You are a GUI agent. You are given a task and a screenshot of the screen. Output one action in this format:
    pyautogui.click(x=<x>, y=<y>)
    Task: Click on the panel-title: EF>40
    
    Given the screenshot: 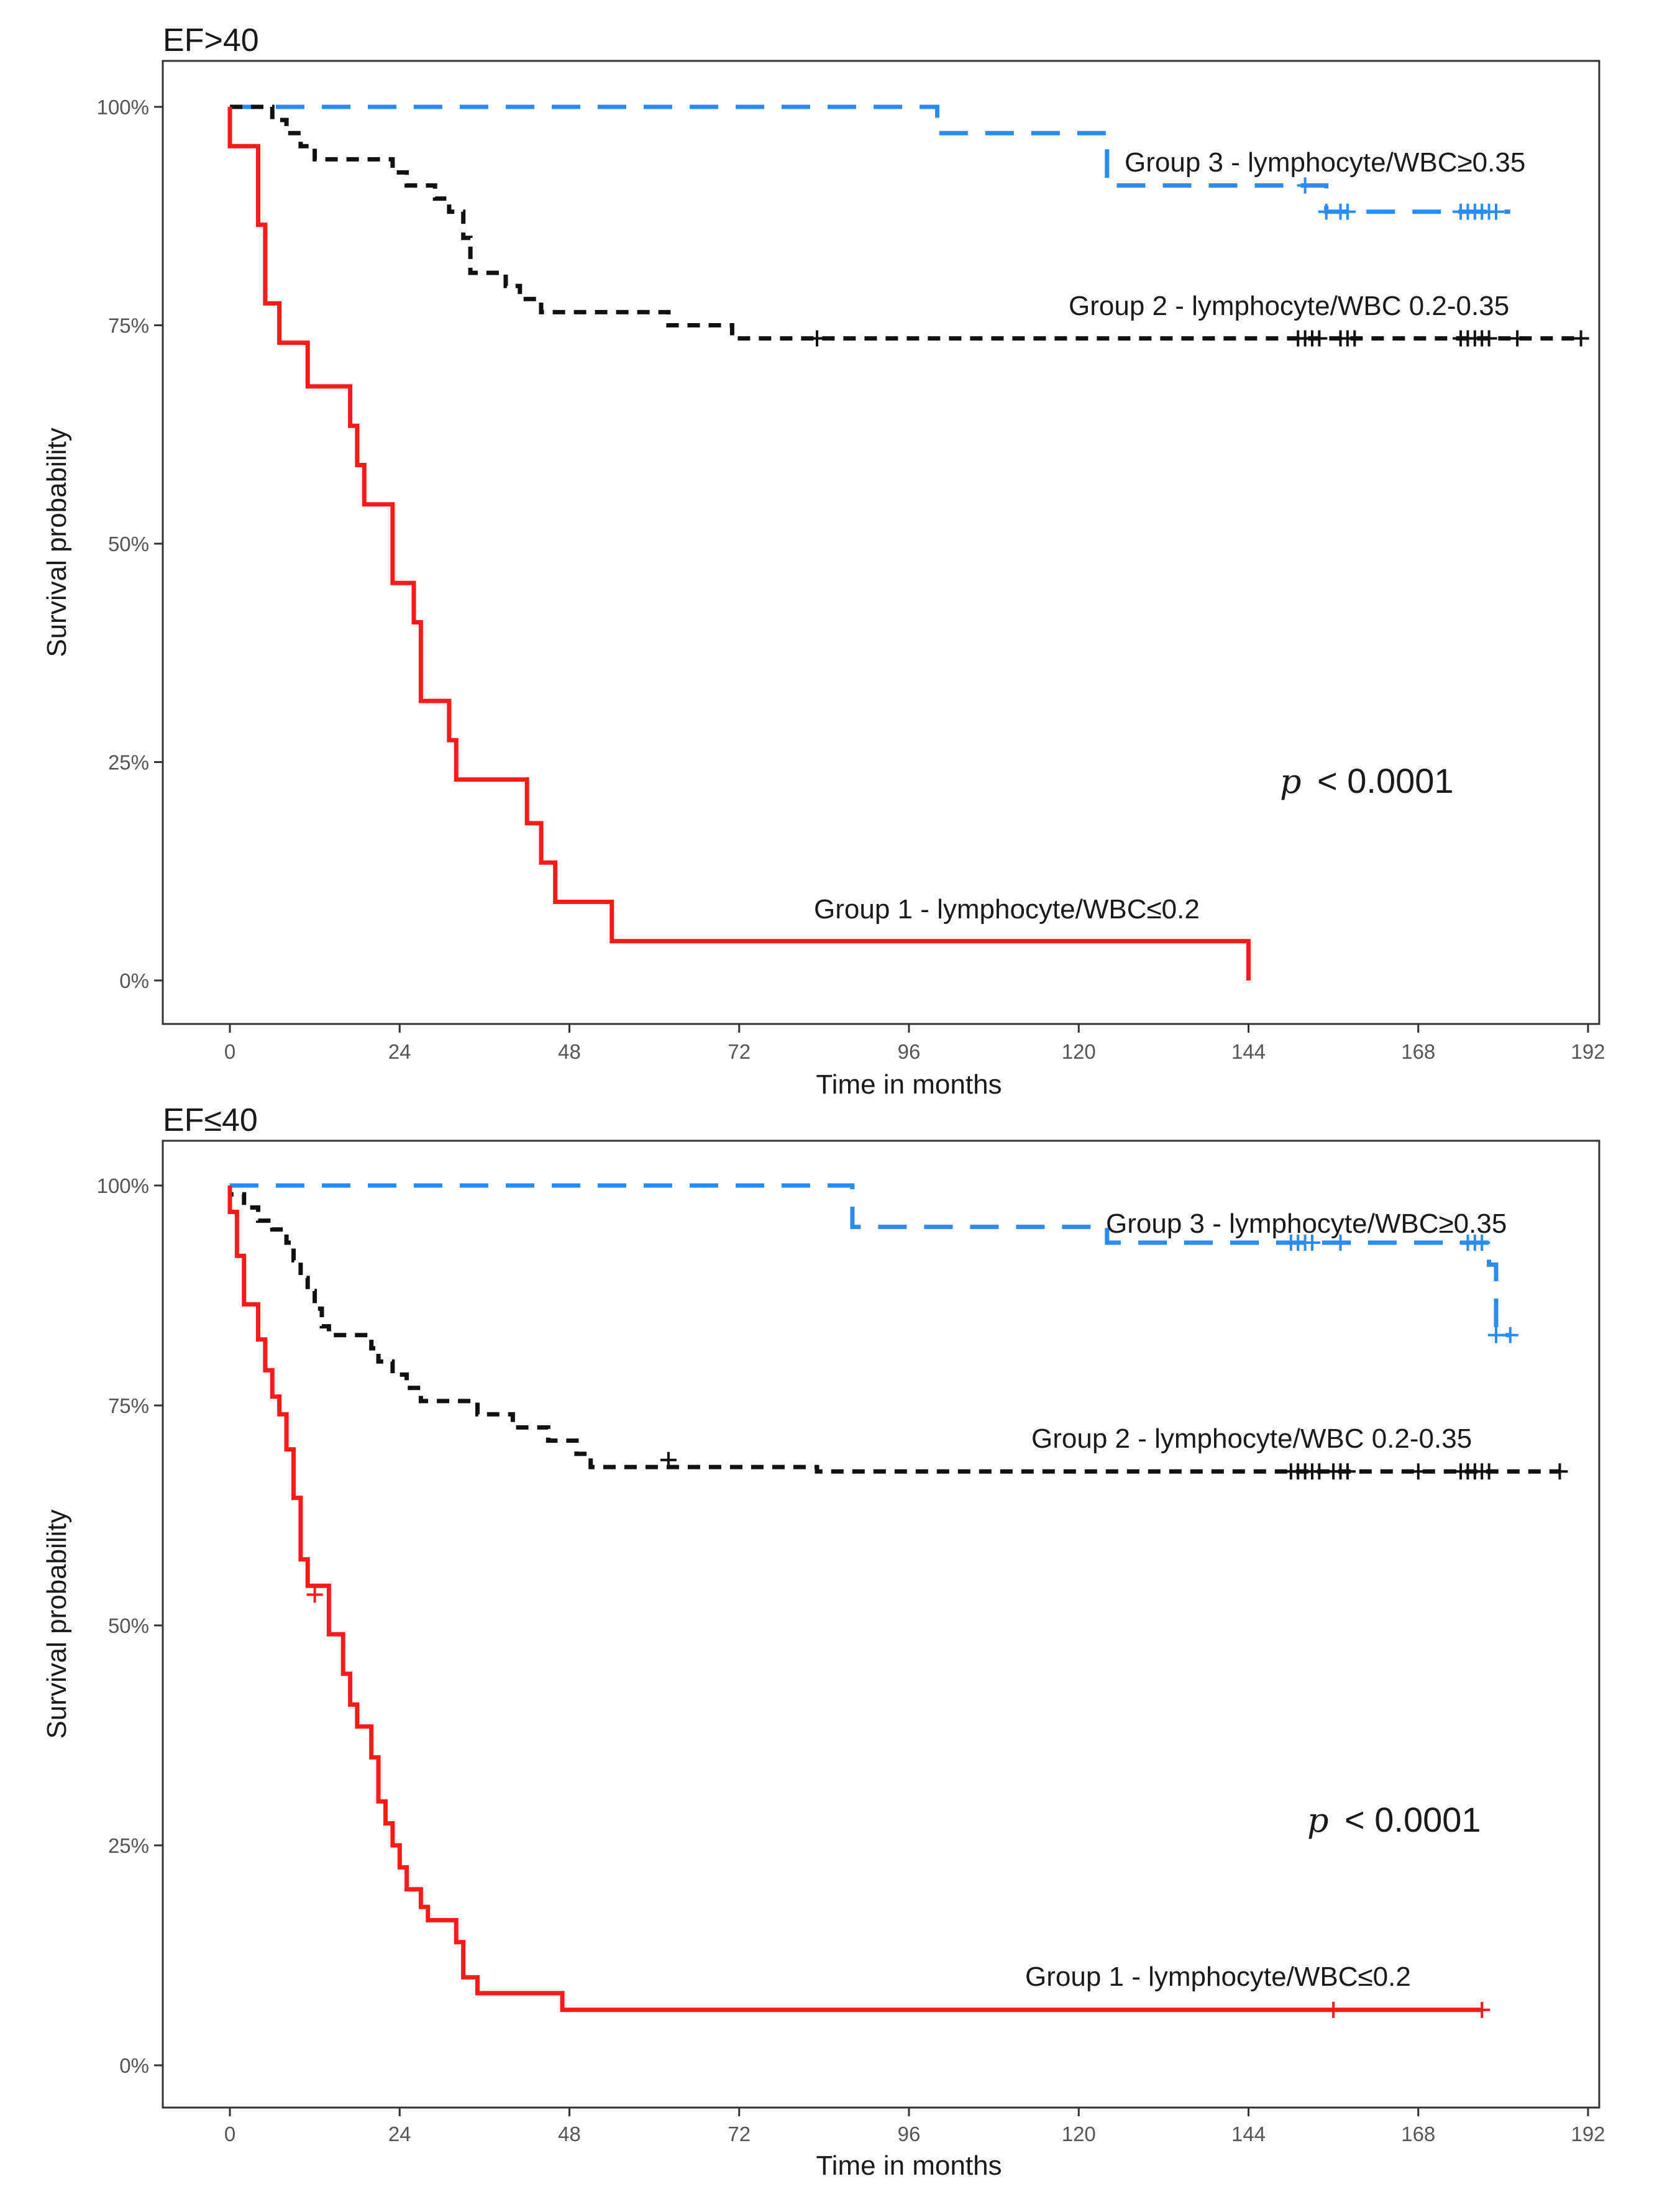 What is the action you would take?
    pyautogui.click(x=211, y=40)
    